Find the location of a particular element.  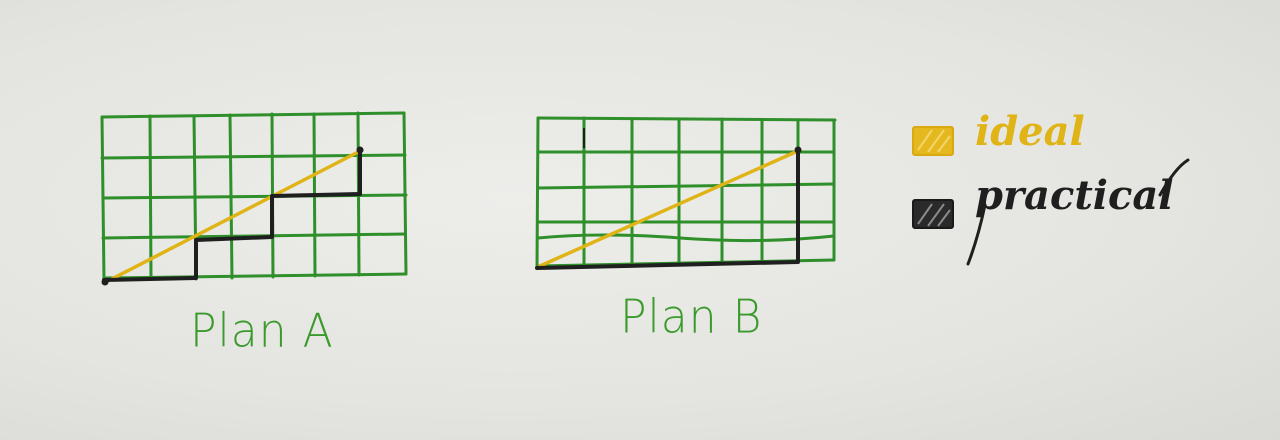

plan-a-end-dot is located at coordinates (360, 150).